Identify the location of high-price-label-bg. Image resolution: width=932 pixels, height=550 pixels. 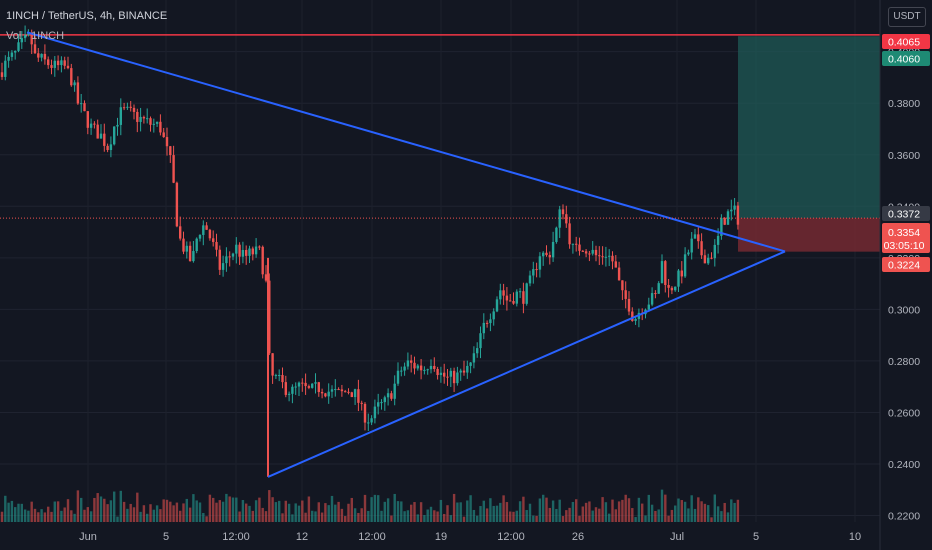
(906, 213).